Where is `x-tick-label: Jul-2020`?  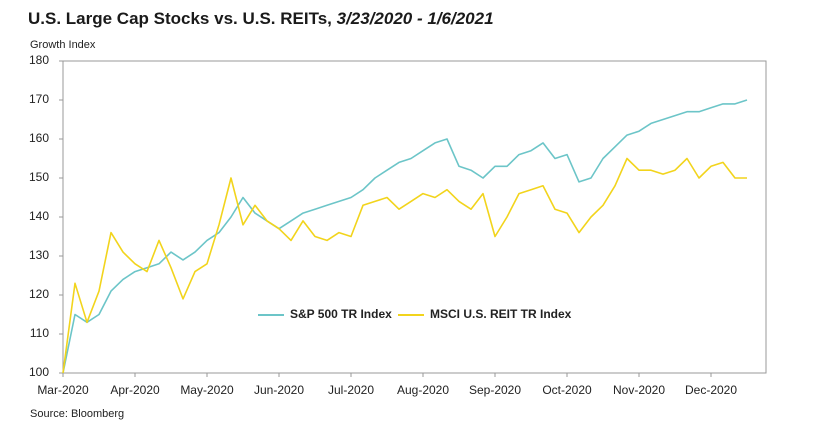 x-tick-label: Jul-2020 is located at coordinates (351, 390).